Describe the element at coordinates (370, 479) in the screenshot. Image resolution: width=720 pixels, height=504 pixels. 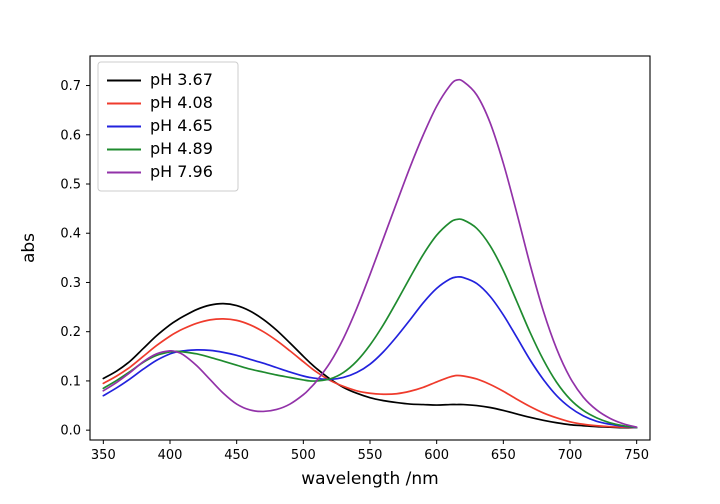
I see `x-axis-title: wavelength /nm` at that location.